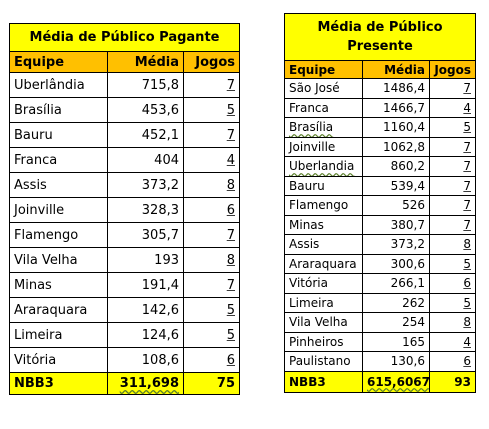  I want to click on table-row: Paulistano 130,6 6, so click(380, 361).